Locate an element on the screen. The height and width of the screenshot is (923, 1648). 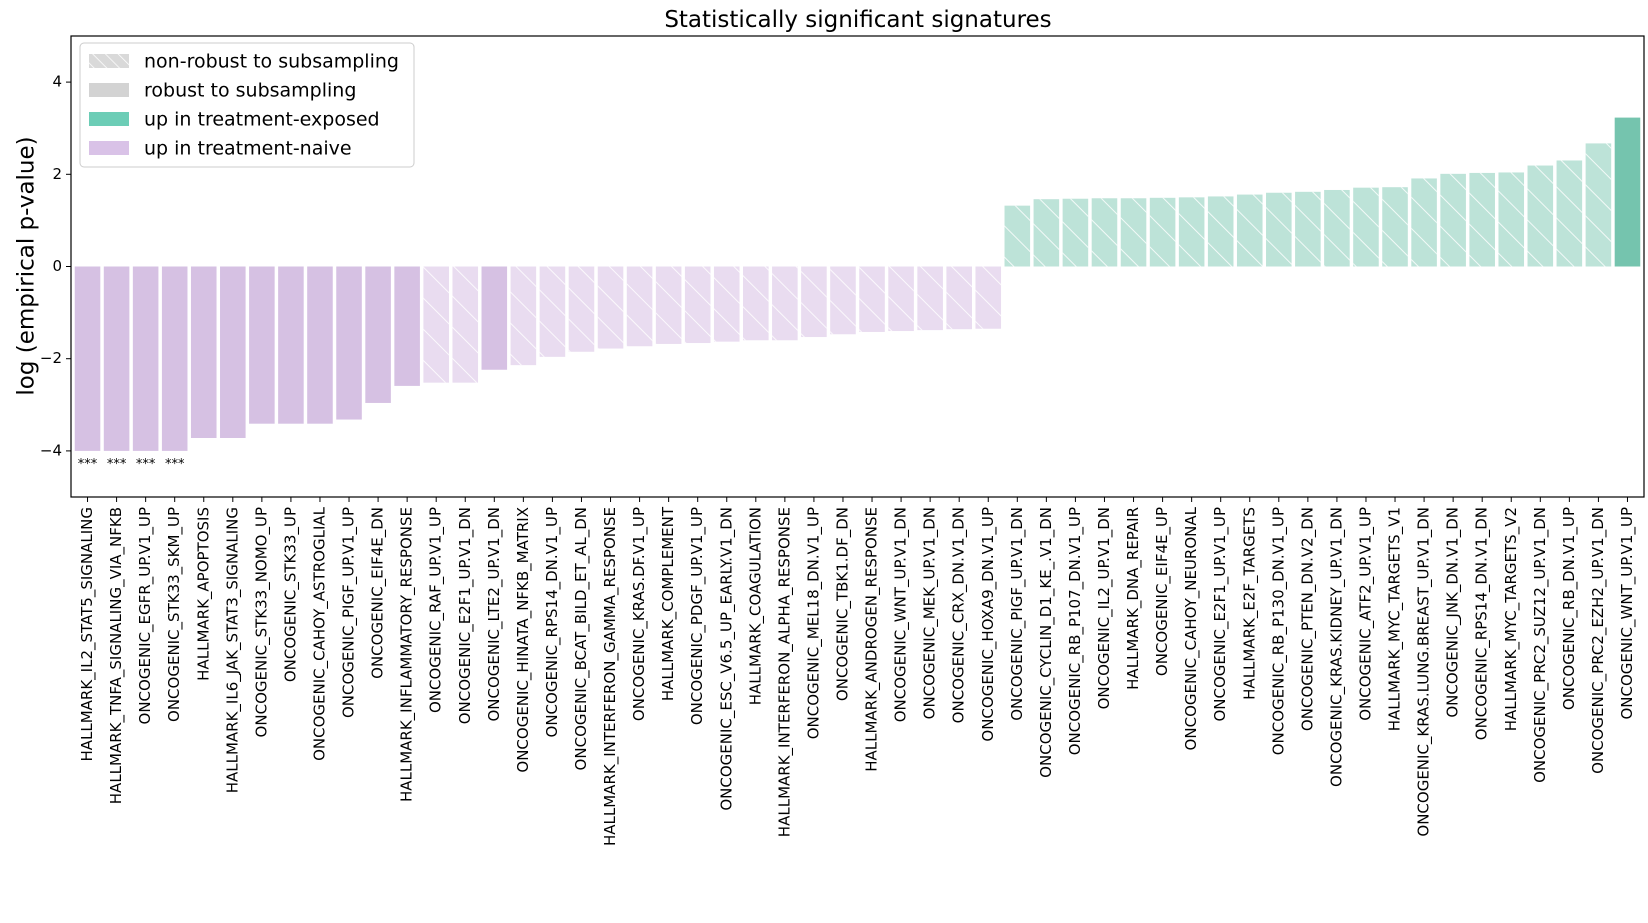
x-tick-label: ONCOGENIC_PRC2_EZH2_UP.V1_DN is located at coordinates (1598, 640).